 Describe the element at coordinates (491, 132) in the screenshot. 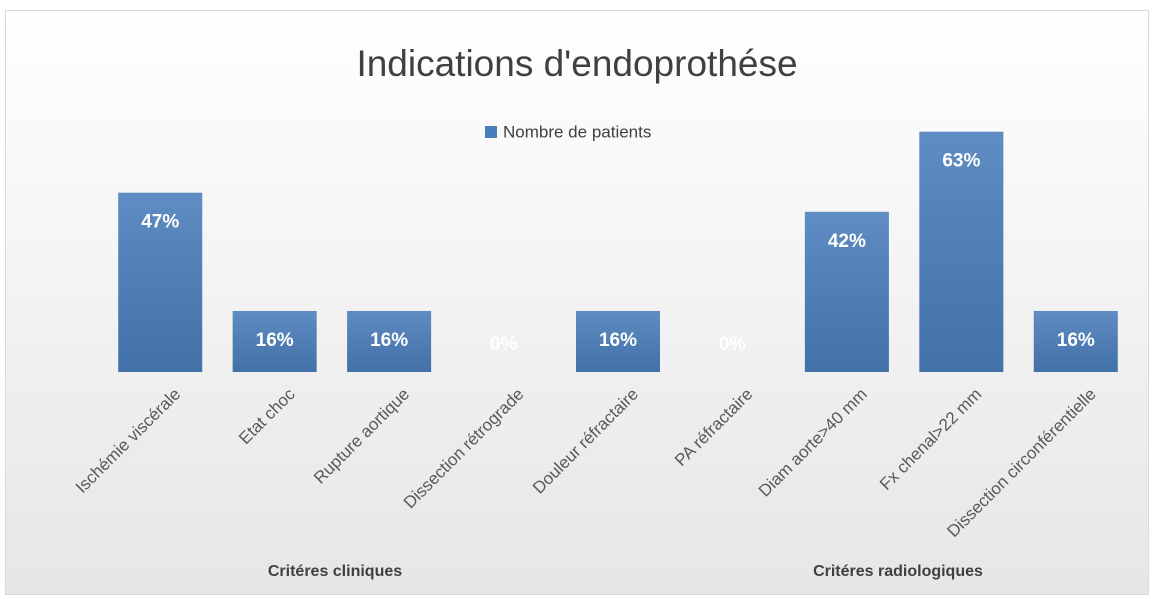

I see `legend-swatch` at that location.